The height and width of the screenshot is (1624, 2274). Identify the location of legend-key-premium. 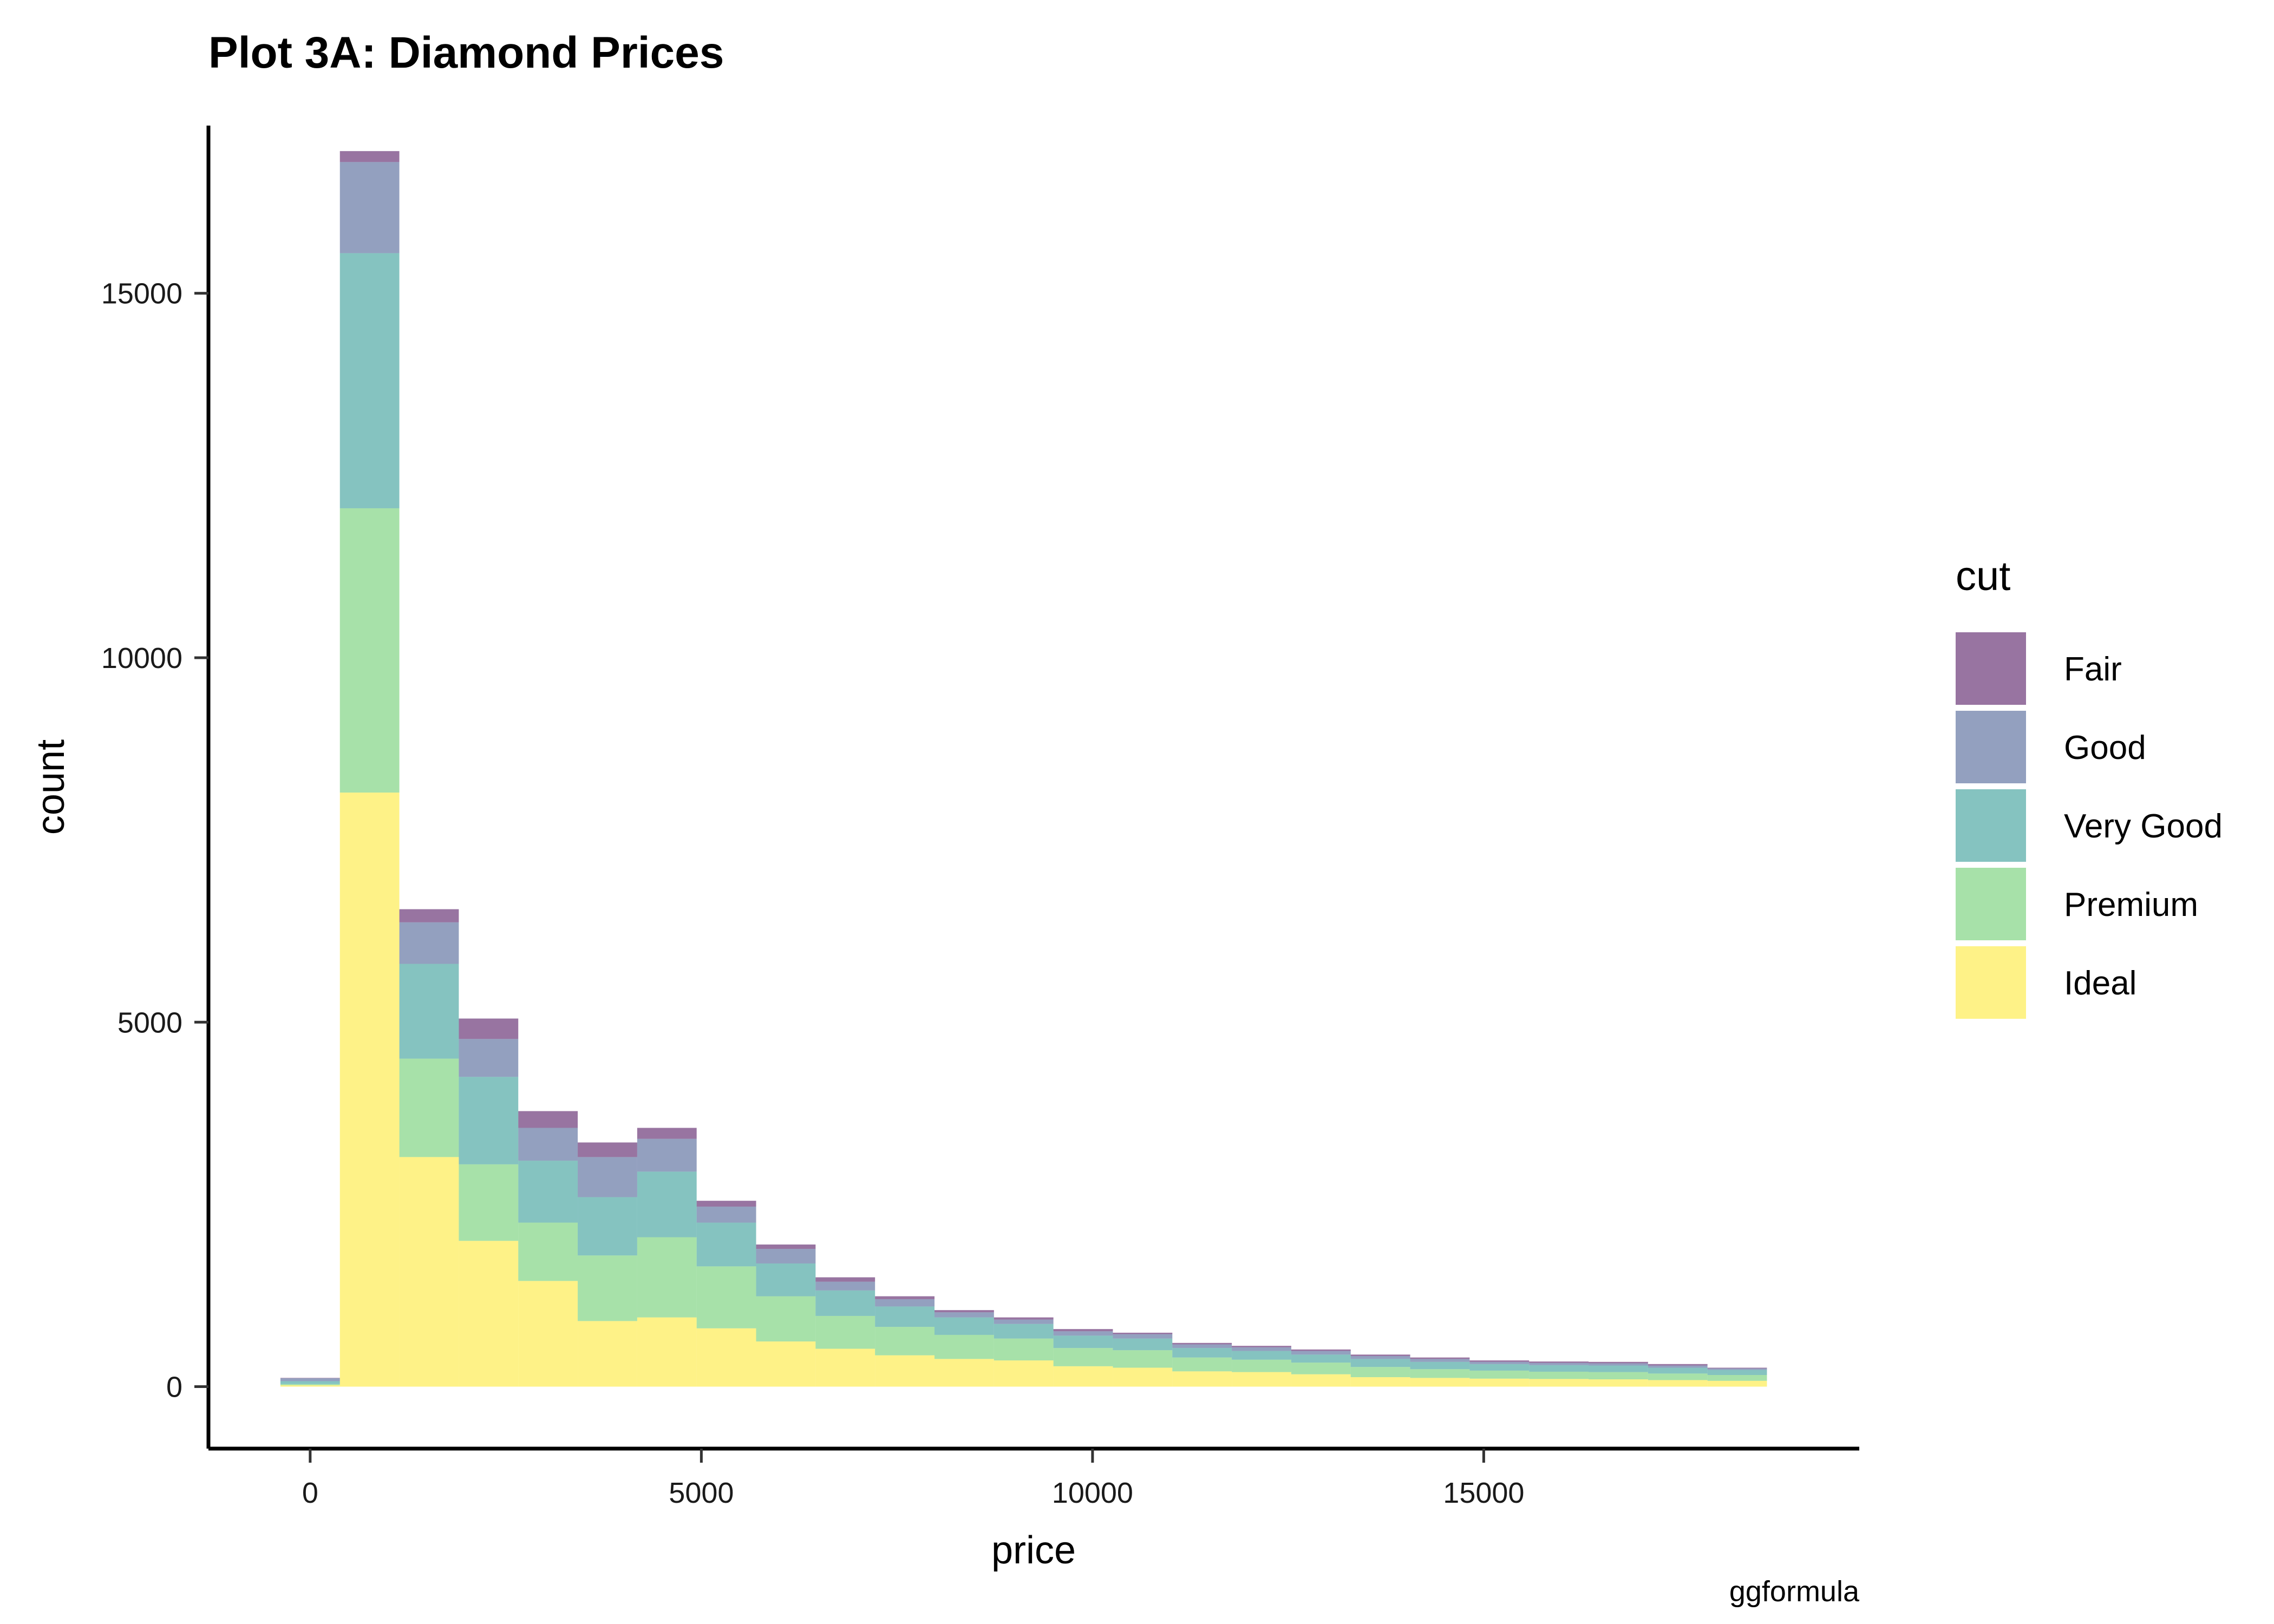
(1991, 904).